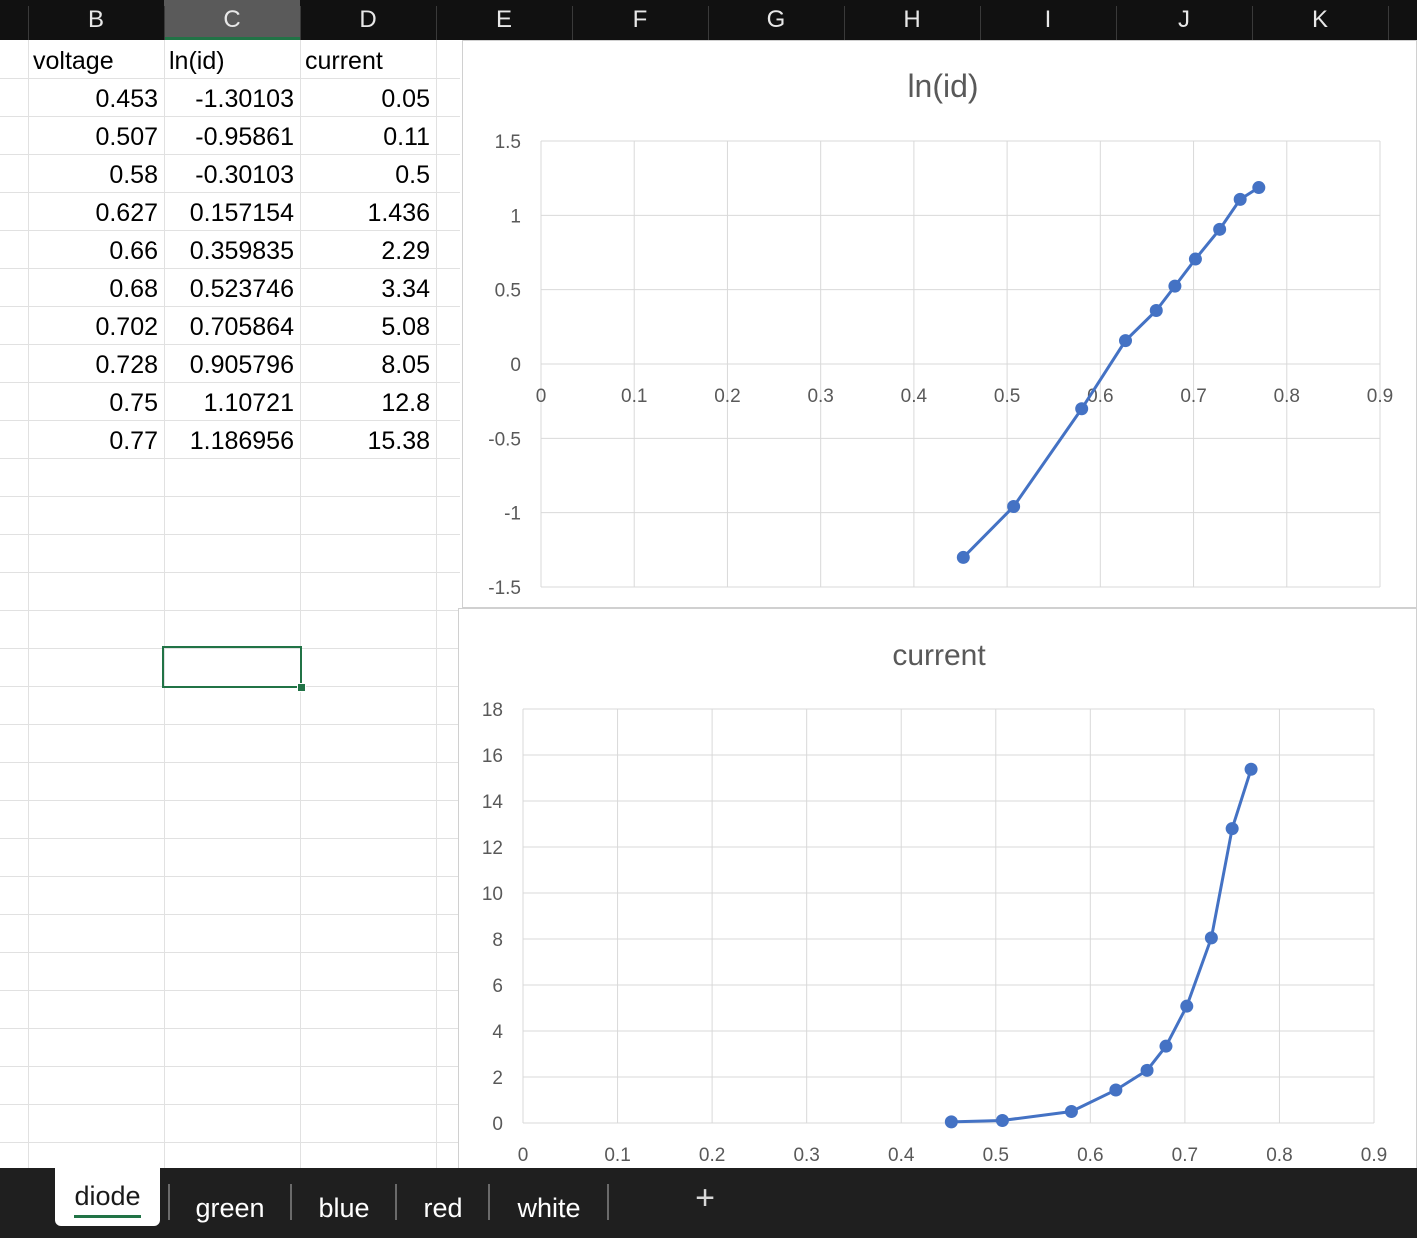  Describe the element at coordinates (107, 1197) in the screenshot. I see `sheet-tab-diode: diode` at that location.